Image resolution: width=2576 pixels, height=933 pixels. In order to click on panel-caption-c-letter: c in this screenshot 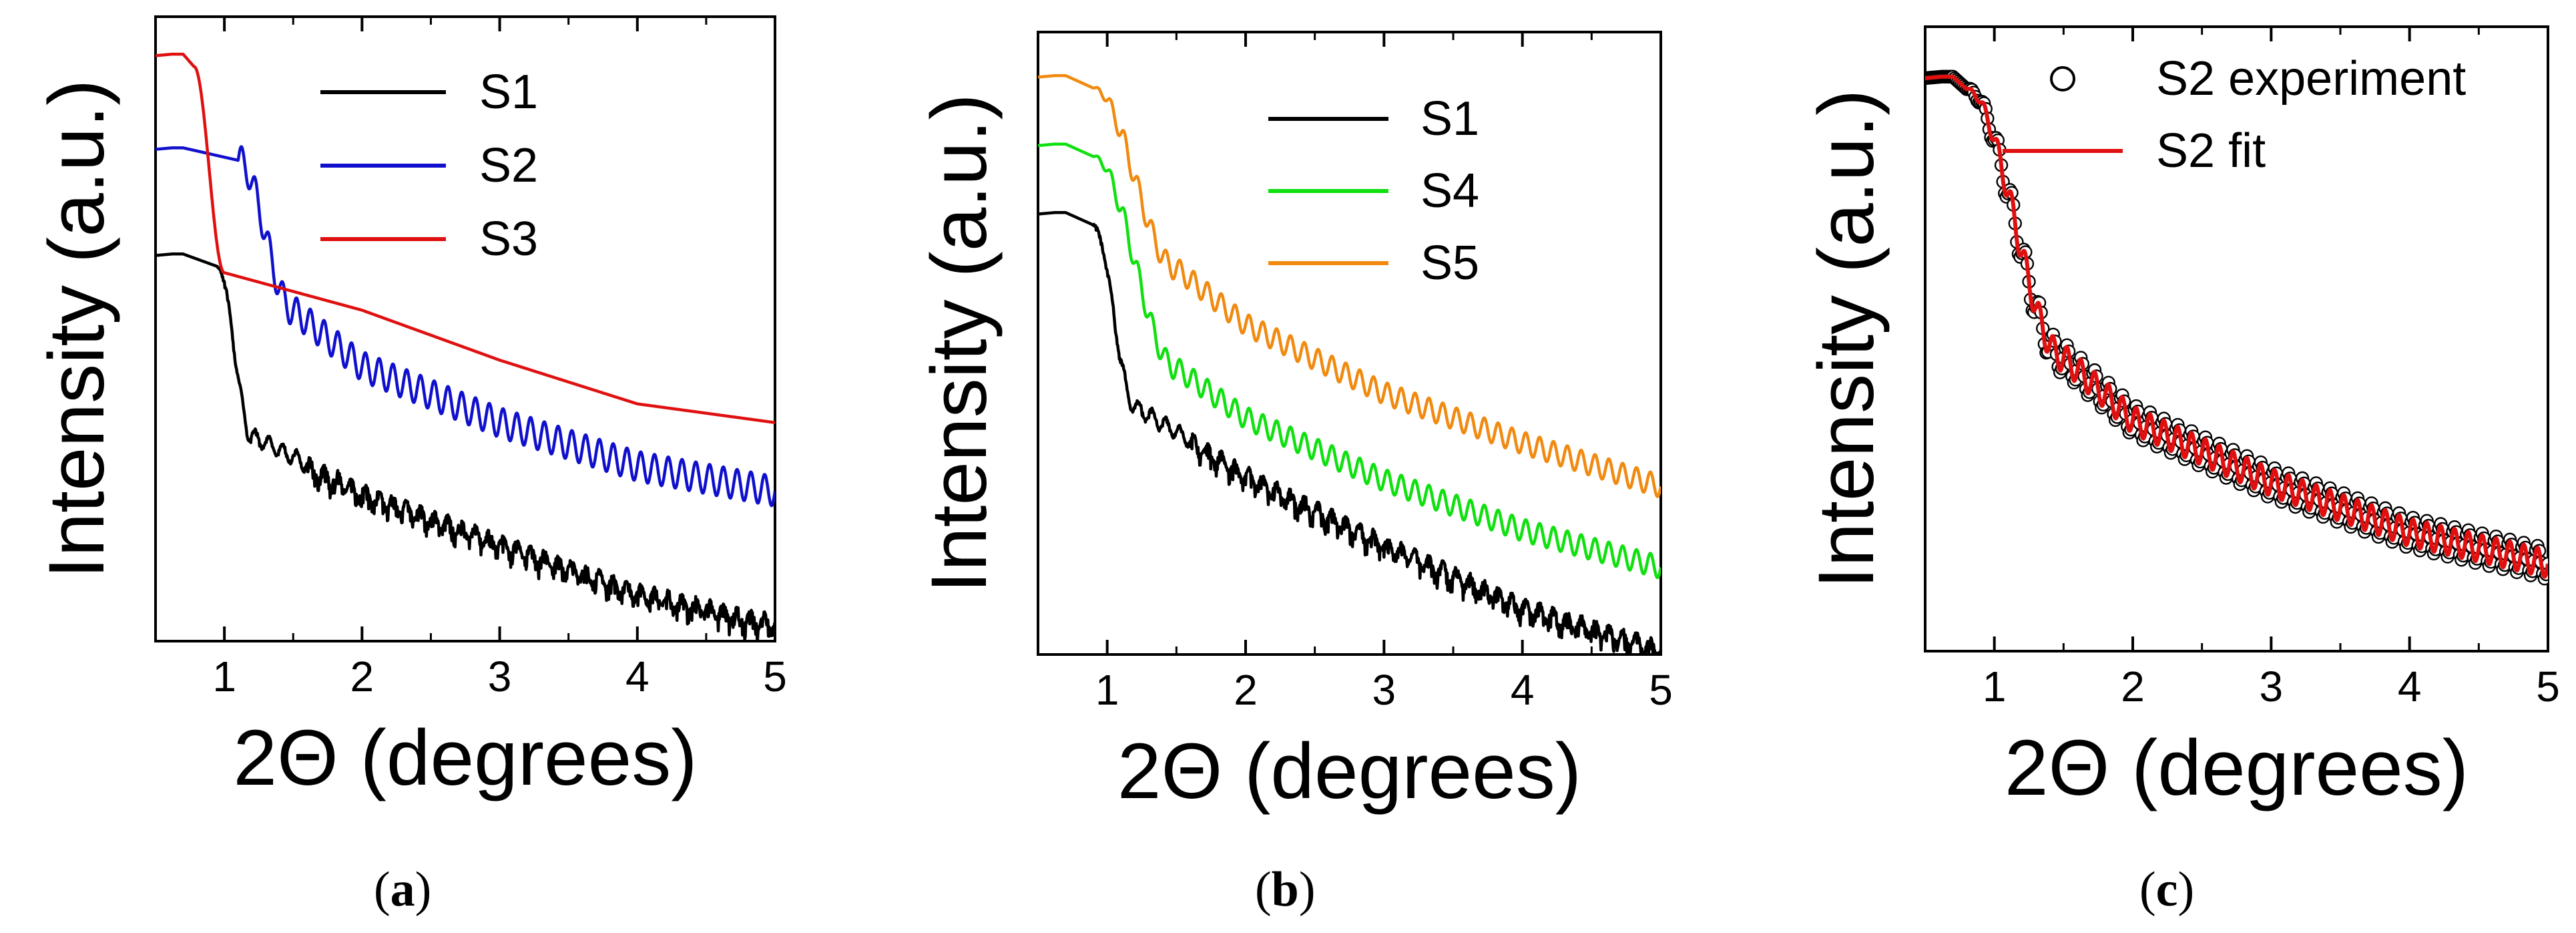, I will do `click(2166, 890)`.